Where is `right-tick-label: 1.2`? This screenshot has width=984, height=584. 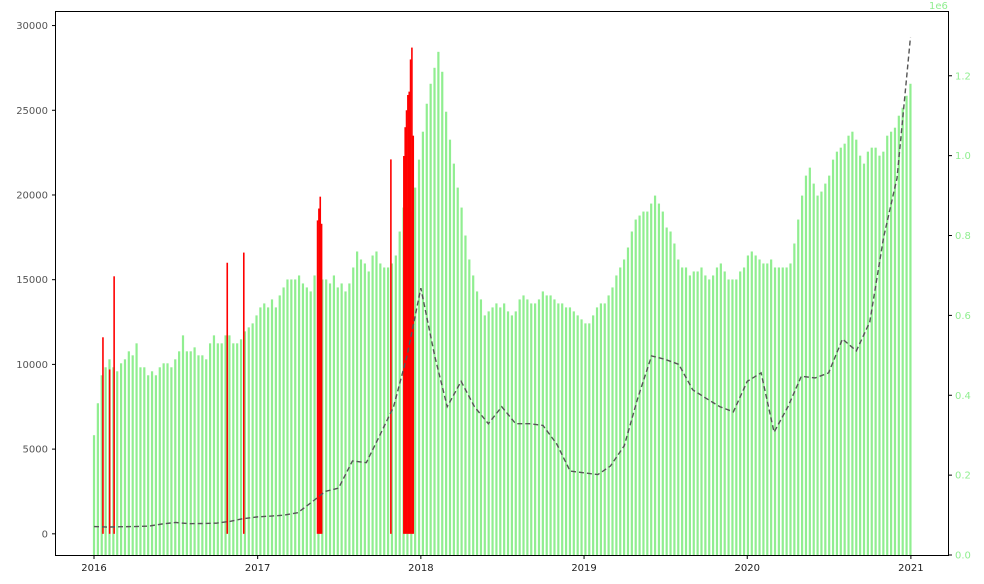 right-tick-label: 1.2 is located at coordinates (963, 76).